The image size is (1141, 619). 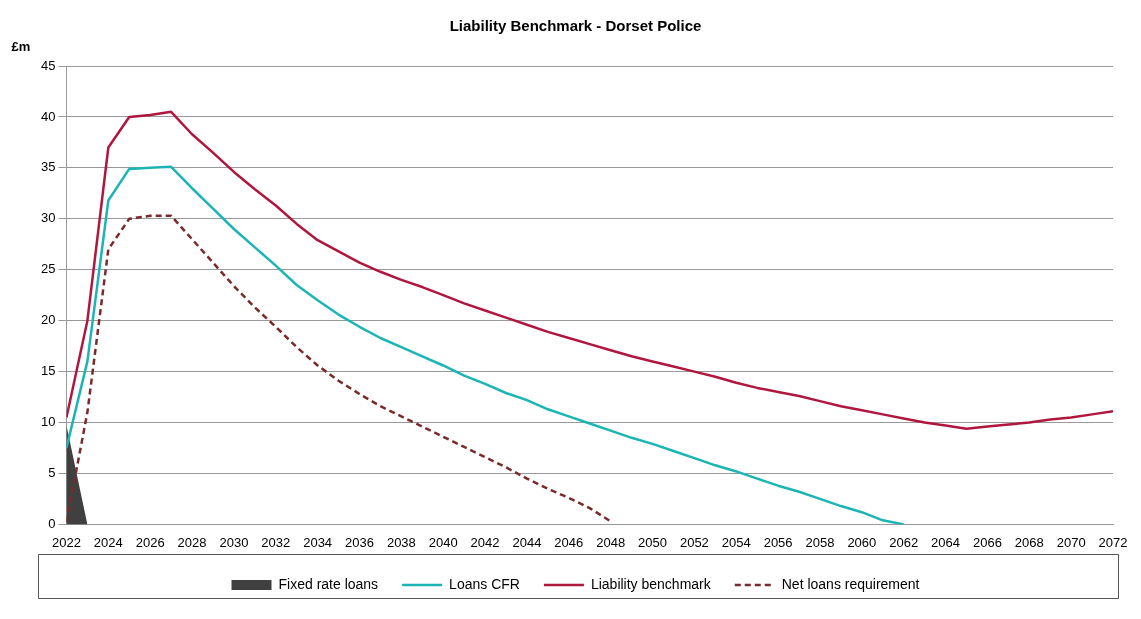 I want to click on x-tick-label: 2064, so click(x=946, y=542).